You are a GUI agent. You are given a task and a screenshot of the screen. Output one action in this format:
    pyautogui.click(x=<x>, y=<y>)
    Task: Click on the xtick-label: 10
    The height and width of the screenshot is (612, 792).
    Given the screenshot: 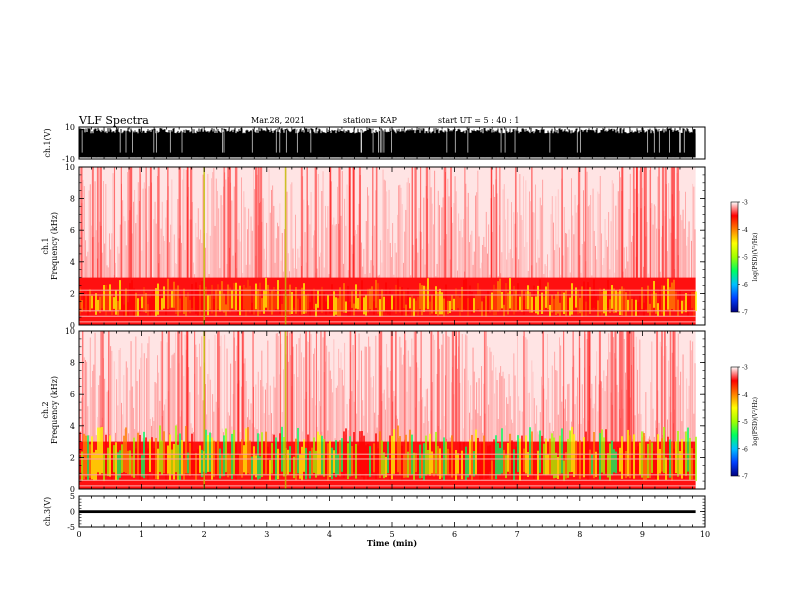 What is the action you would take?
    pyautogui.click(x=705, y=534)
    